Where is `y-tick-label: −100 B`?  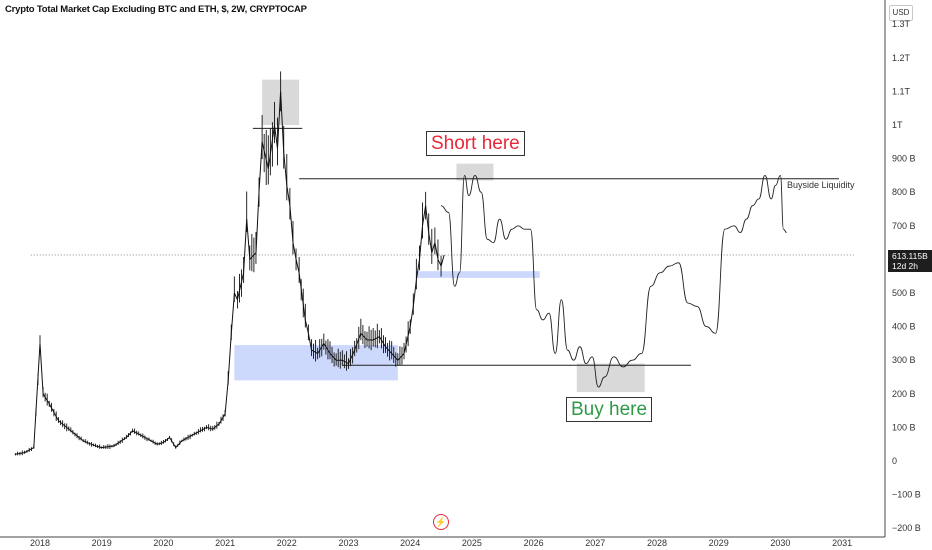 y-tick-label: −100 B is located at coordinates (906, 495).